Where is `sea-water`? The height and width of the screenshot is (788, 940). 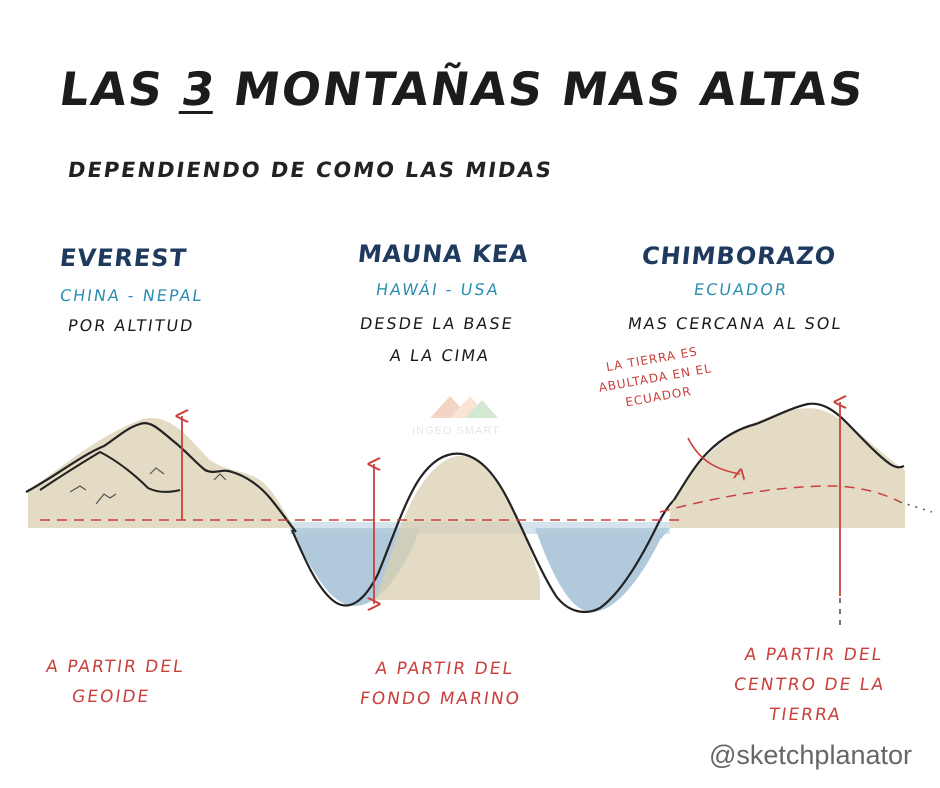 sea-water is located at coordinates (480, 570).